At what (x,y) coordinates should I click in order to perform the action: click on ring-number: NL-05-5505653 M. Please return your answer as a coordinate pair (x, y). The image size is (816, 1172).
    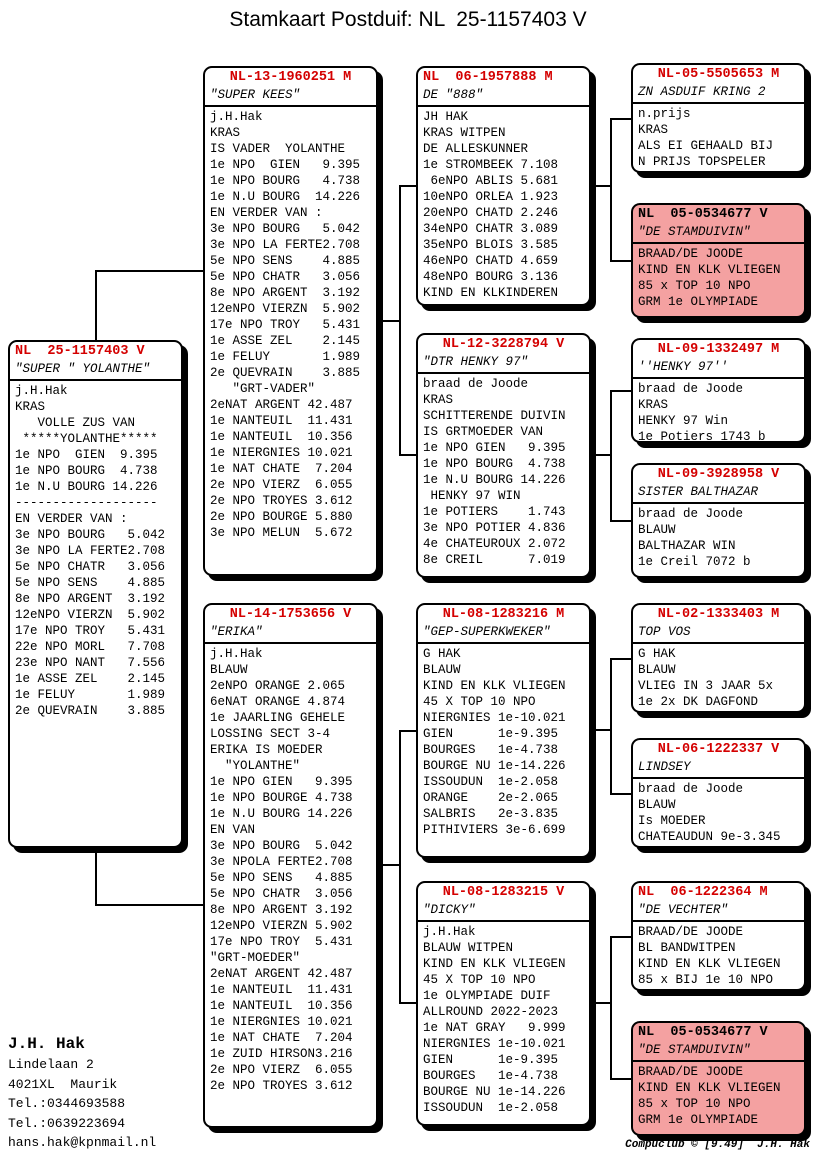
    Looking at the image, I should click on (718, 74).